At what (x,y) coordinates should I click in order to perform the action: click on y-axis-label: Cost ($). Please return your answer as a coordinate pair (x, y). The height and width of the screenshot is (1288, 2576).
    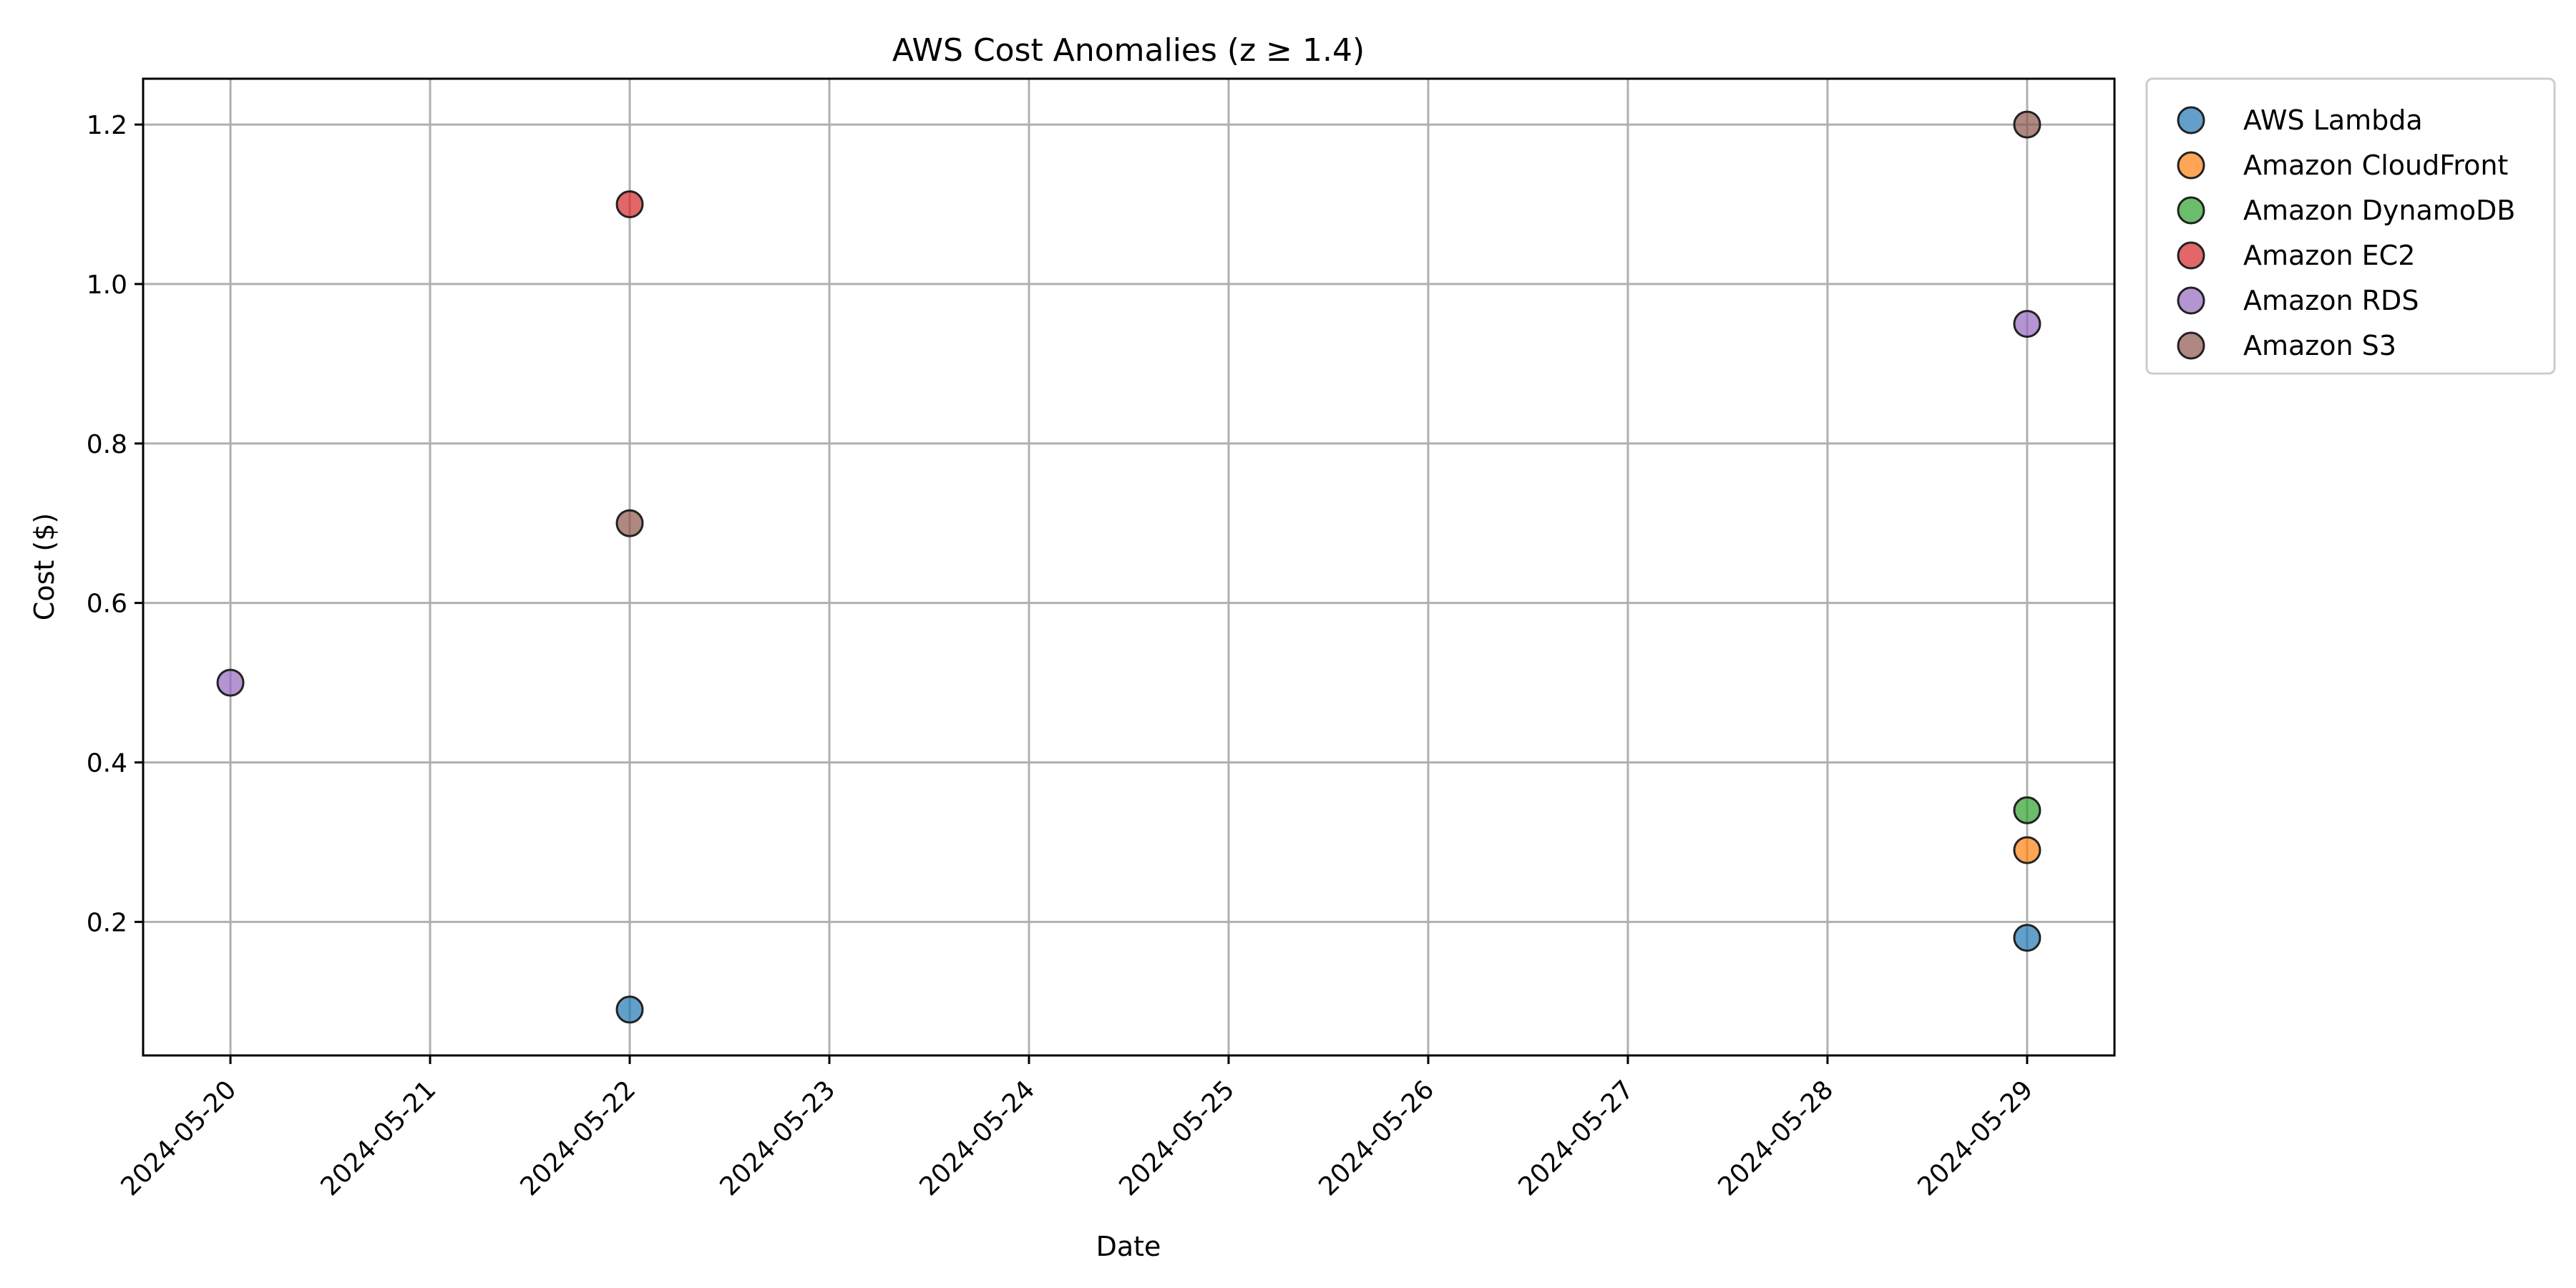
    Looking at the image, I should click on (44, 566).